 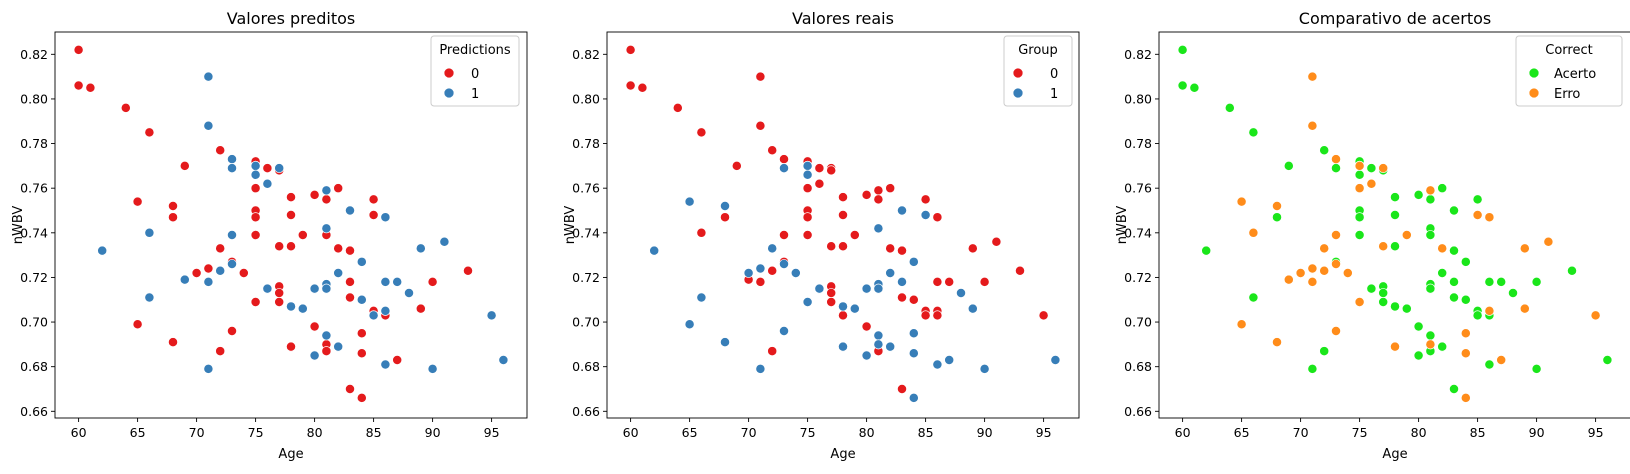 What do you see at coordinates (285, 432) in the screenshot?
I see `x-tick-labels: 60 65 70 75 80 85 90 95` at bounding box center [285, 432].